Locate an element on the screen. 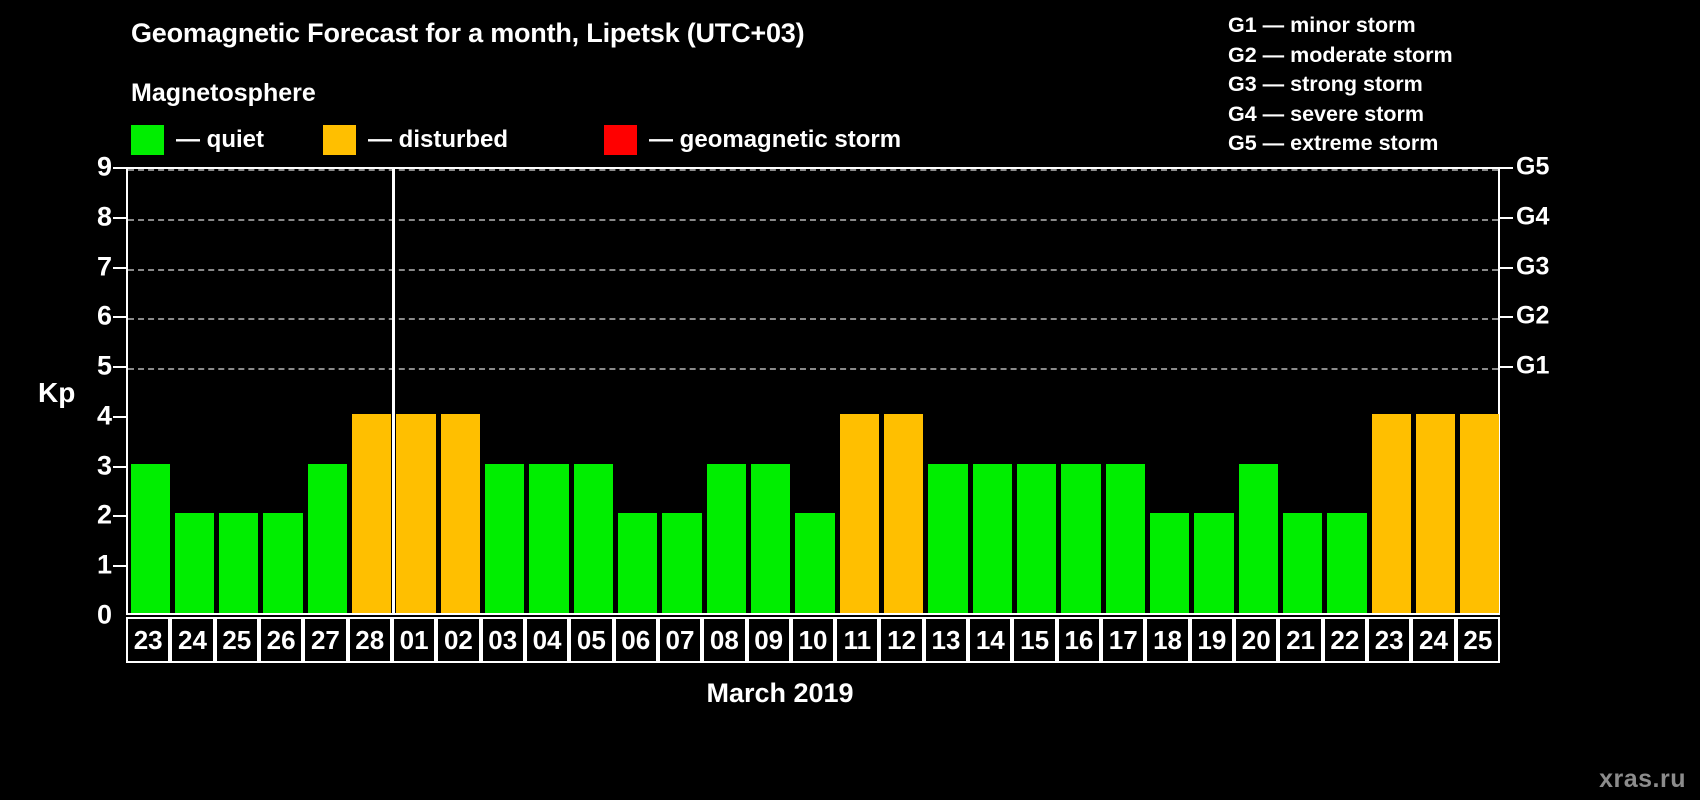 This screenshot has width=1700, height=800. date-label-10: 10 is located at coordinates (813, 640).